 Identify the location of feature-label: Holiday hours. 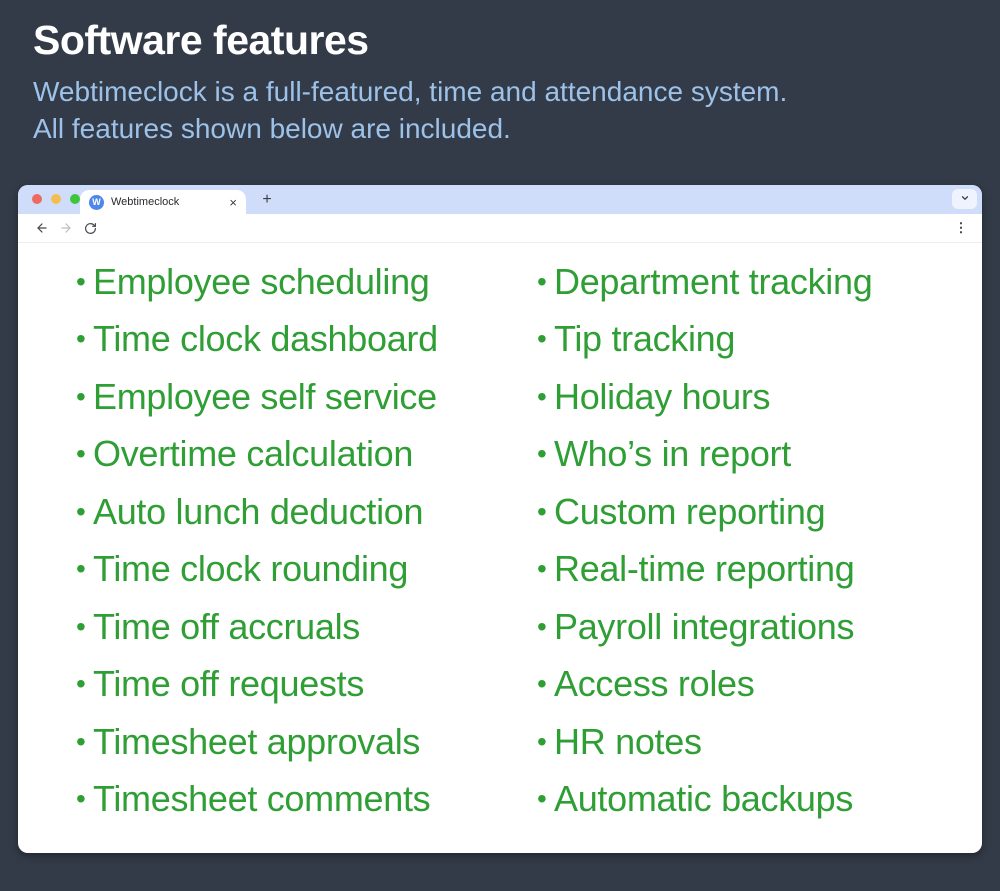
(662, 396).